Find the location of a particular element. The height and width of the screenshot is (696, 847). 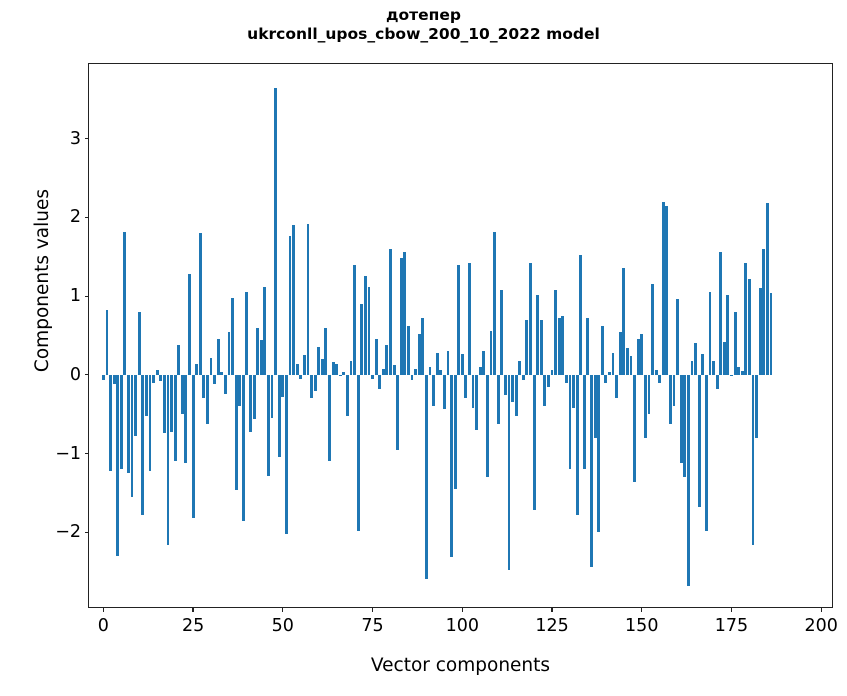

x-tick-label-175: 175 is located at coordinates (731, 626).